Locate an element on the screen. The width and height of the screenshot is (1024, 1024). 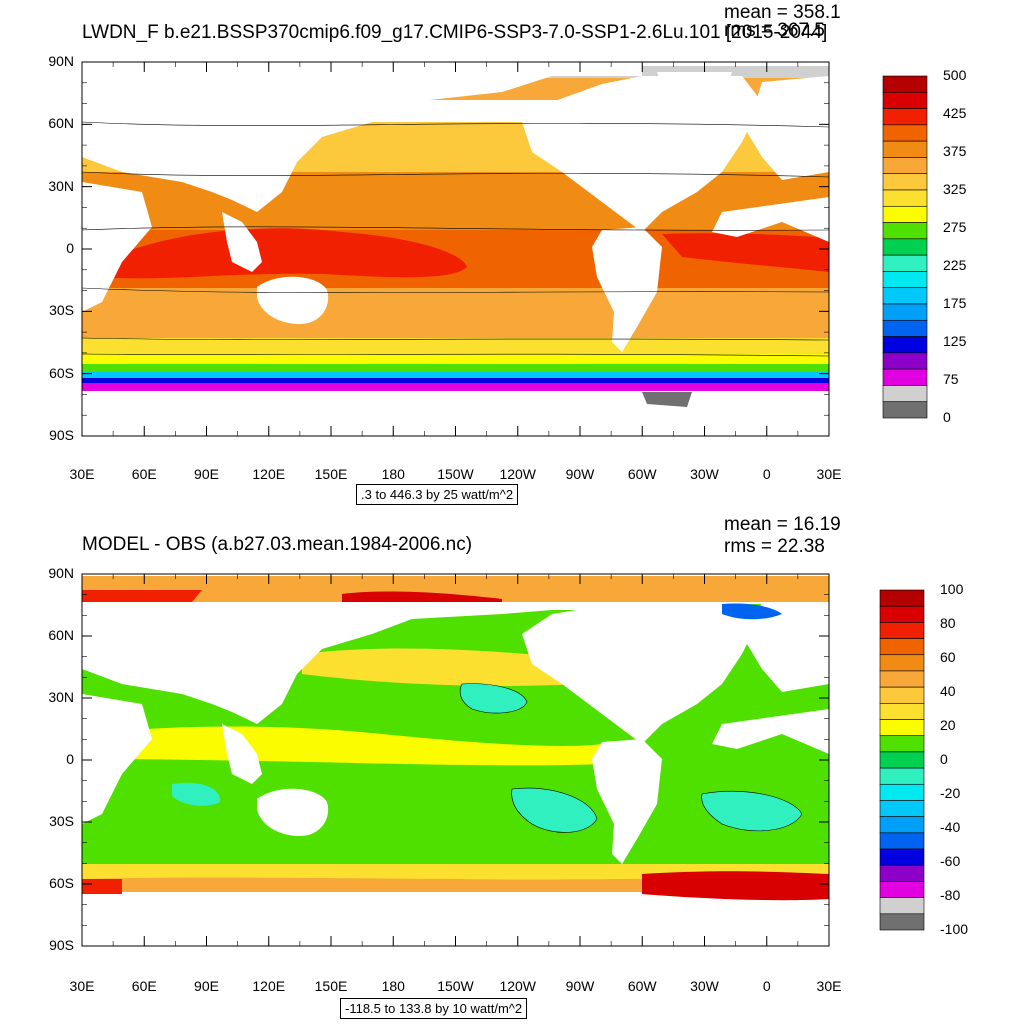
band-s-blue is located at coordinates (455, 380).